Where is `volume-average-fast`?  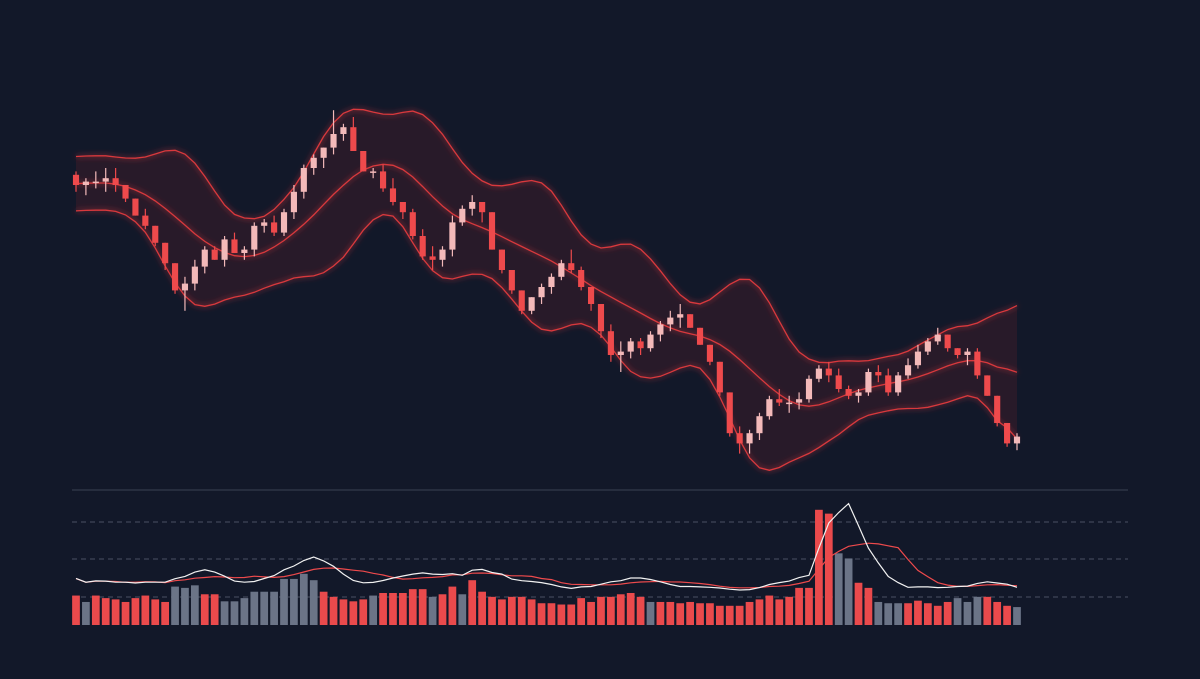 volume-average-fast is located at coordinates (546, 546).